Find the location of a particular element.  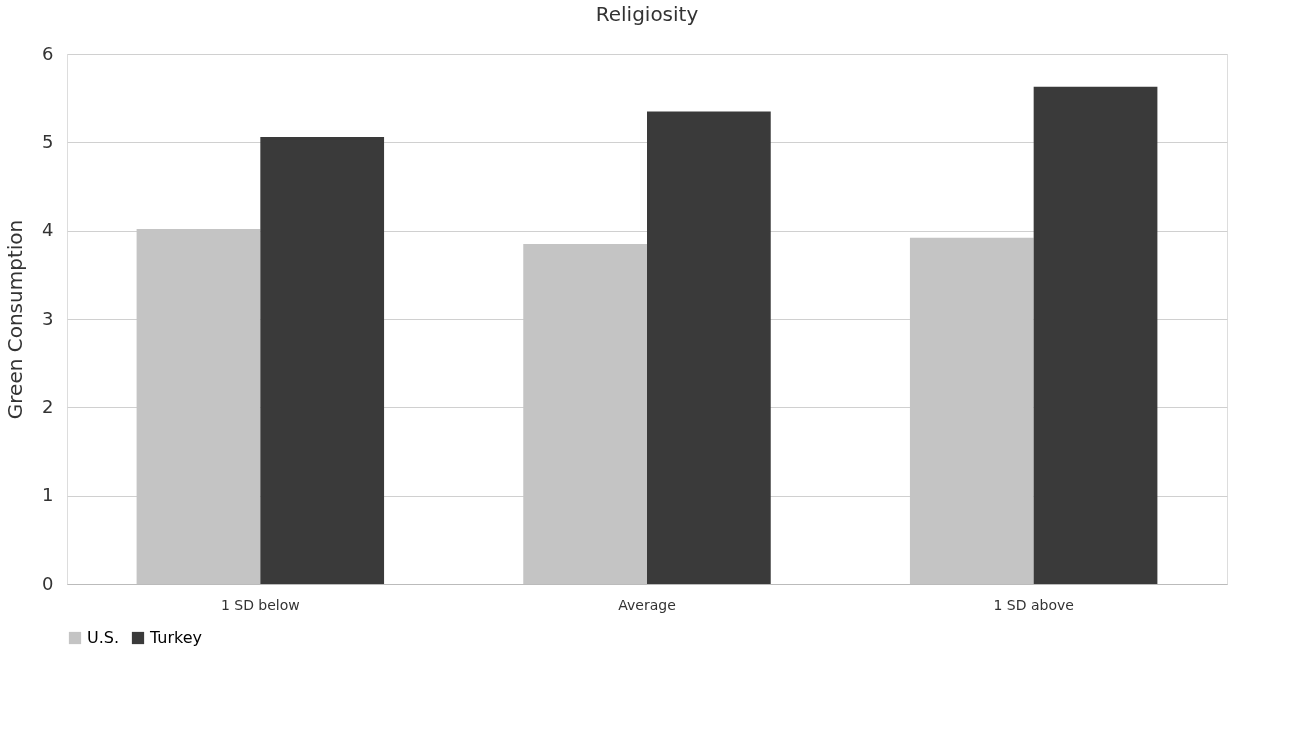

y-tick-label: 5 is located at coordinates (48, 141).